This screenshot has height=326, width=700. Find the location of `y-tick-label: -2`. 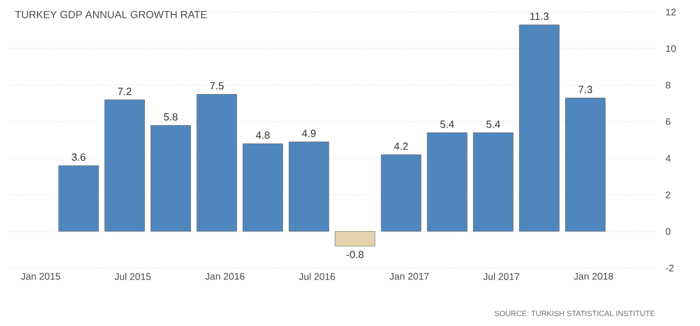

y-tick-label: -2 is located at coordinates (670, 268).